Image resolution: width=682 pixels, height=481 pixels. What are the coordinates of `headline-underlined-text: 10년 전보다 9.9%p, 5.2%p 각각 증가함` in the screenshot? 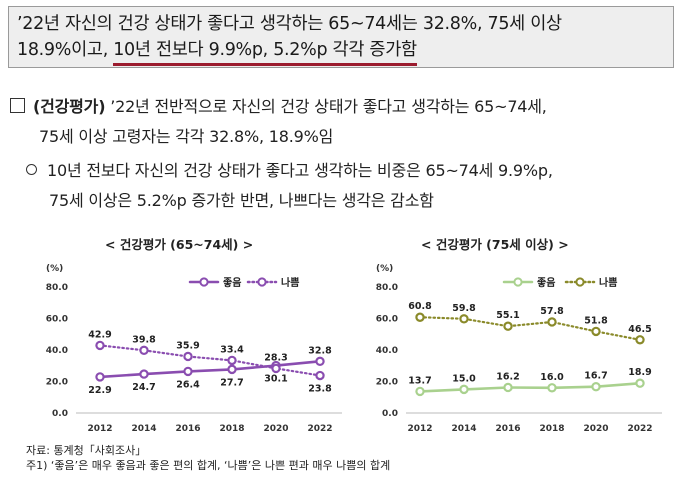 It's located at (265, 51).